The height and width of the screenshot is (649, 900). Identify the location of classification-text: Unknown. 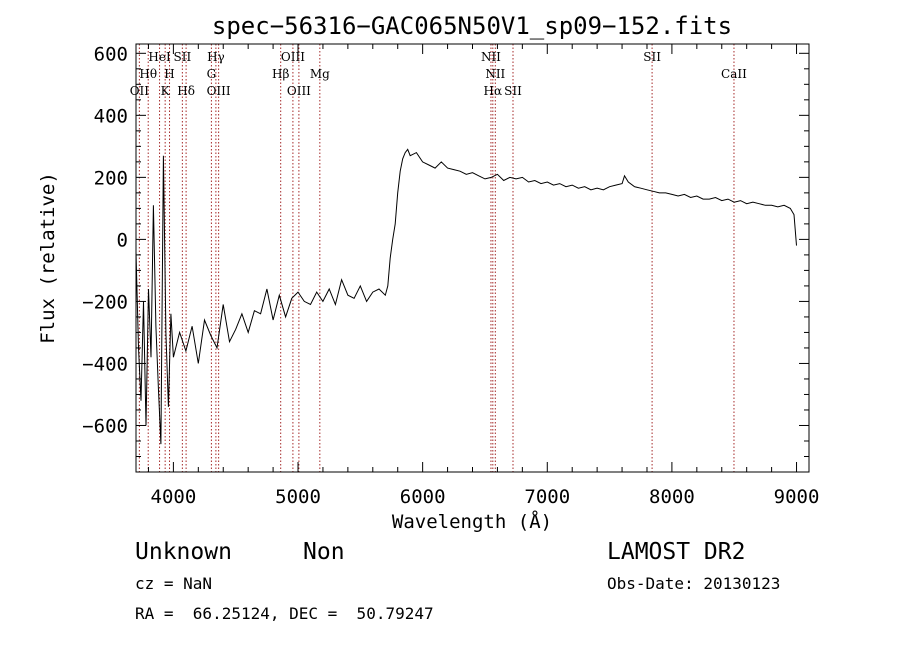
(183, 552).